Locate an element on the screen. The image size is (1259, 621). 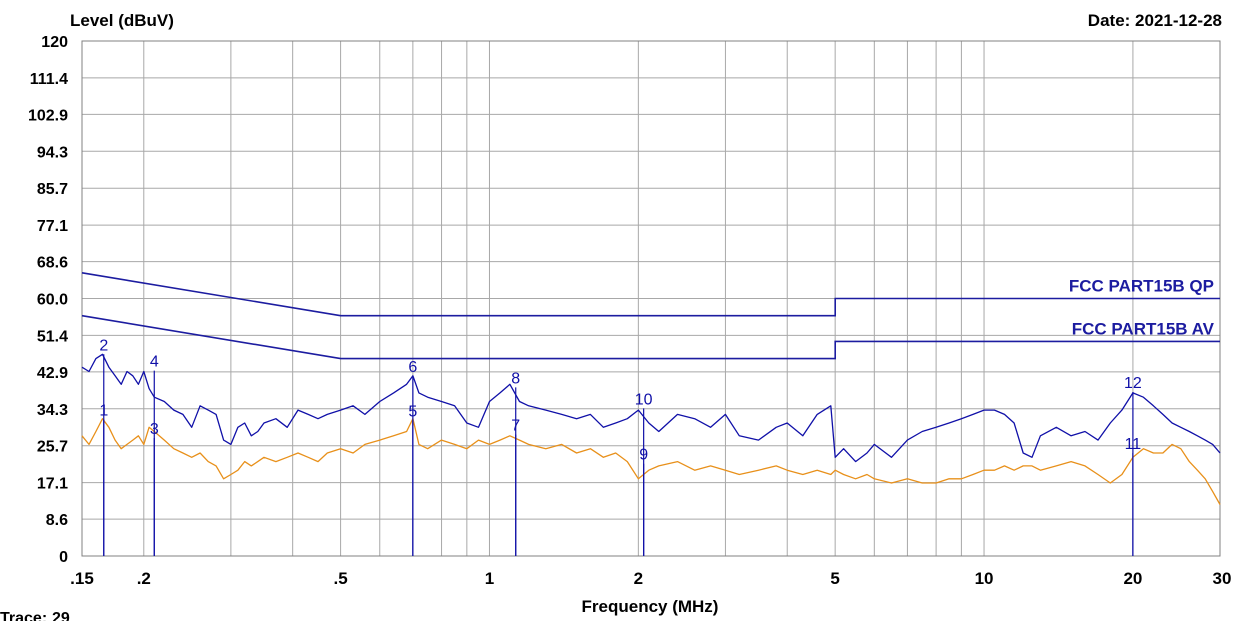
marker-label: 2 is located at coordinates (103, 345).